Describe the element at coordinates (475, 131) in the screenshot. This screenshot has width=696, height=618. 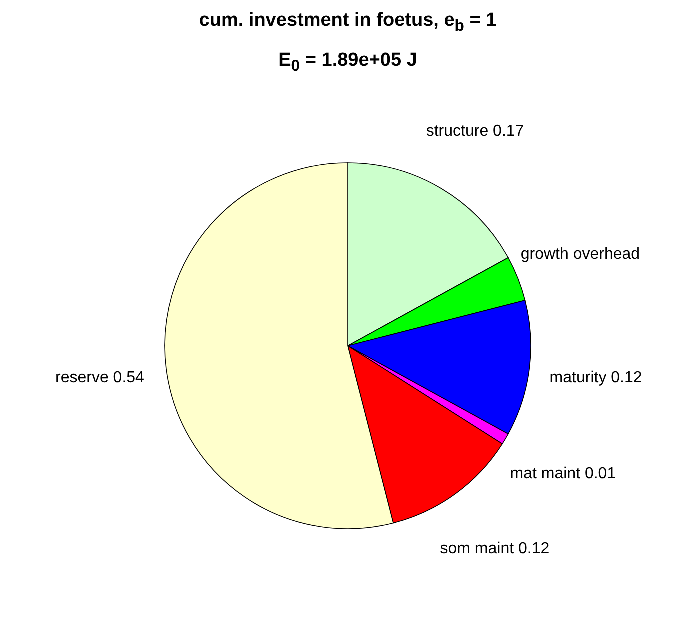
I see `slice-label: structure 0.17` at that location.